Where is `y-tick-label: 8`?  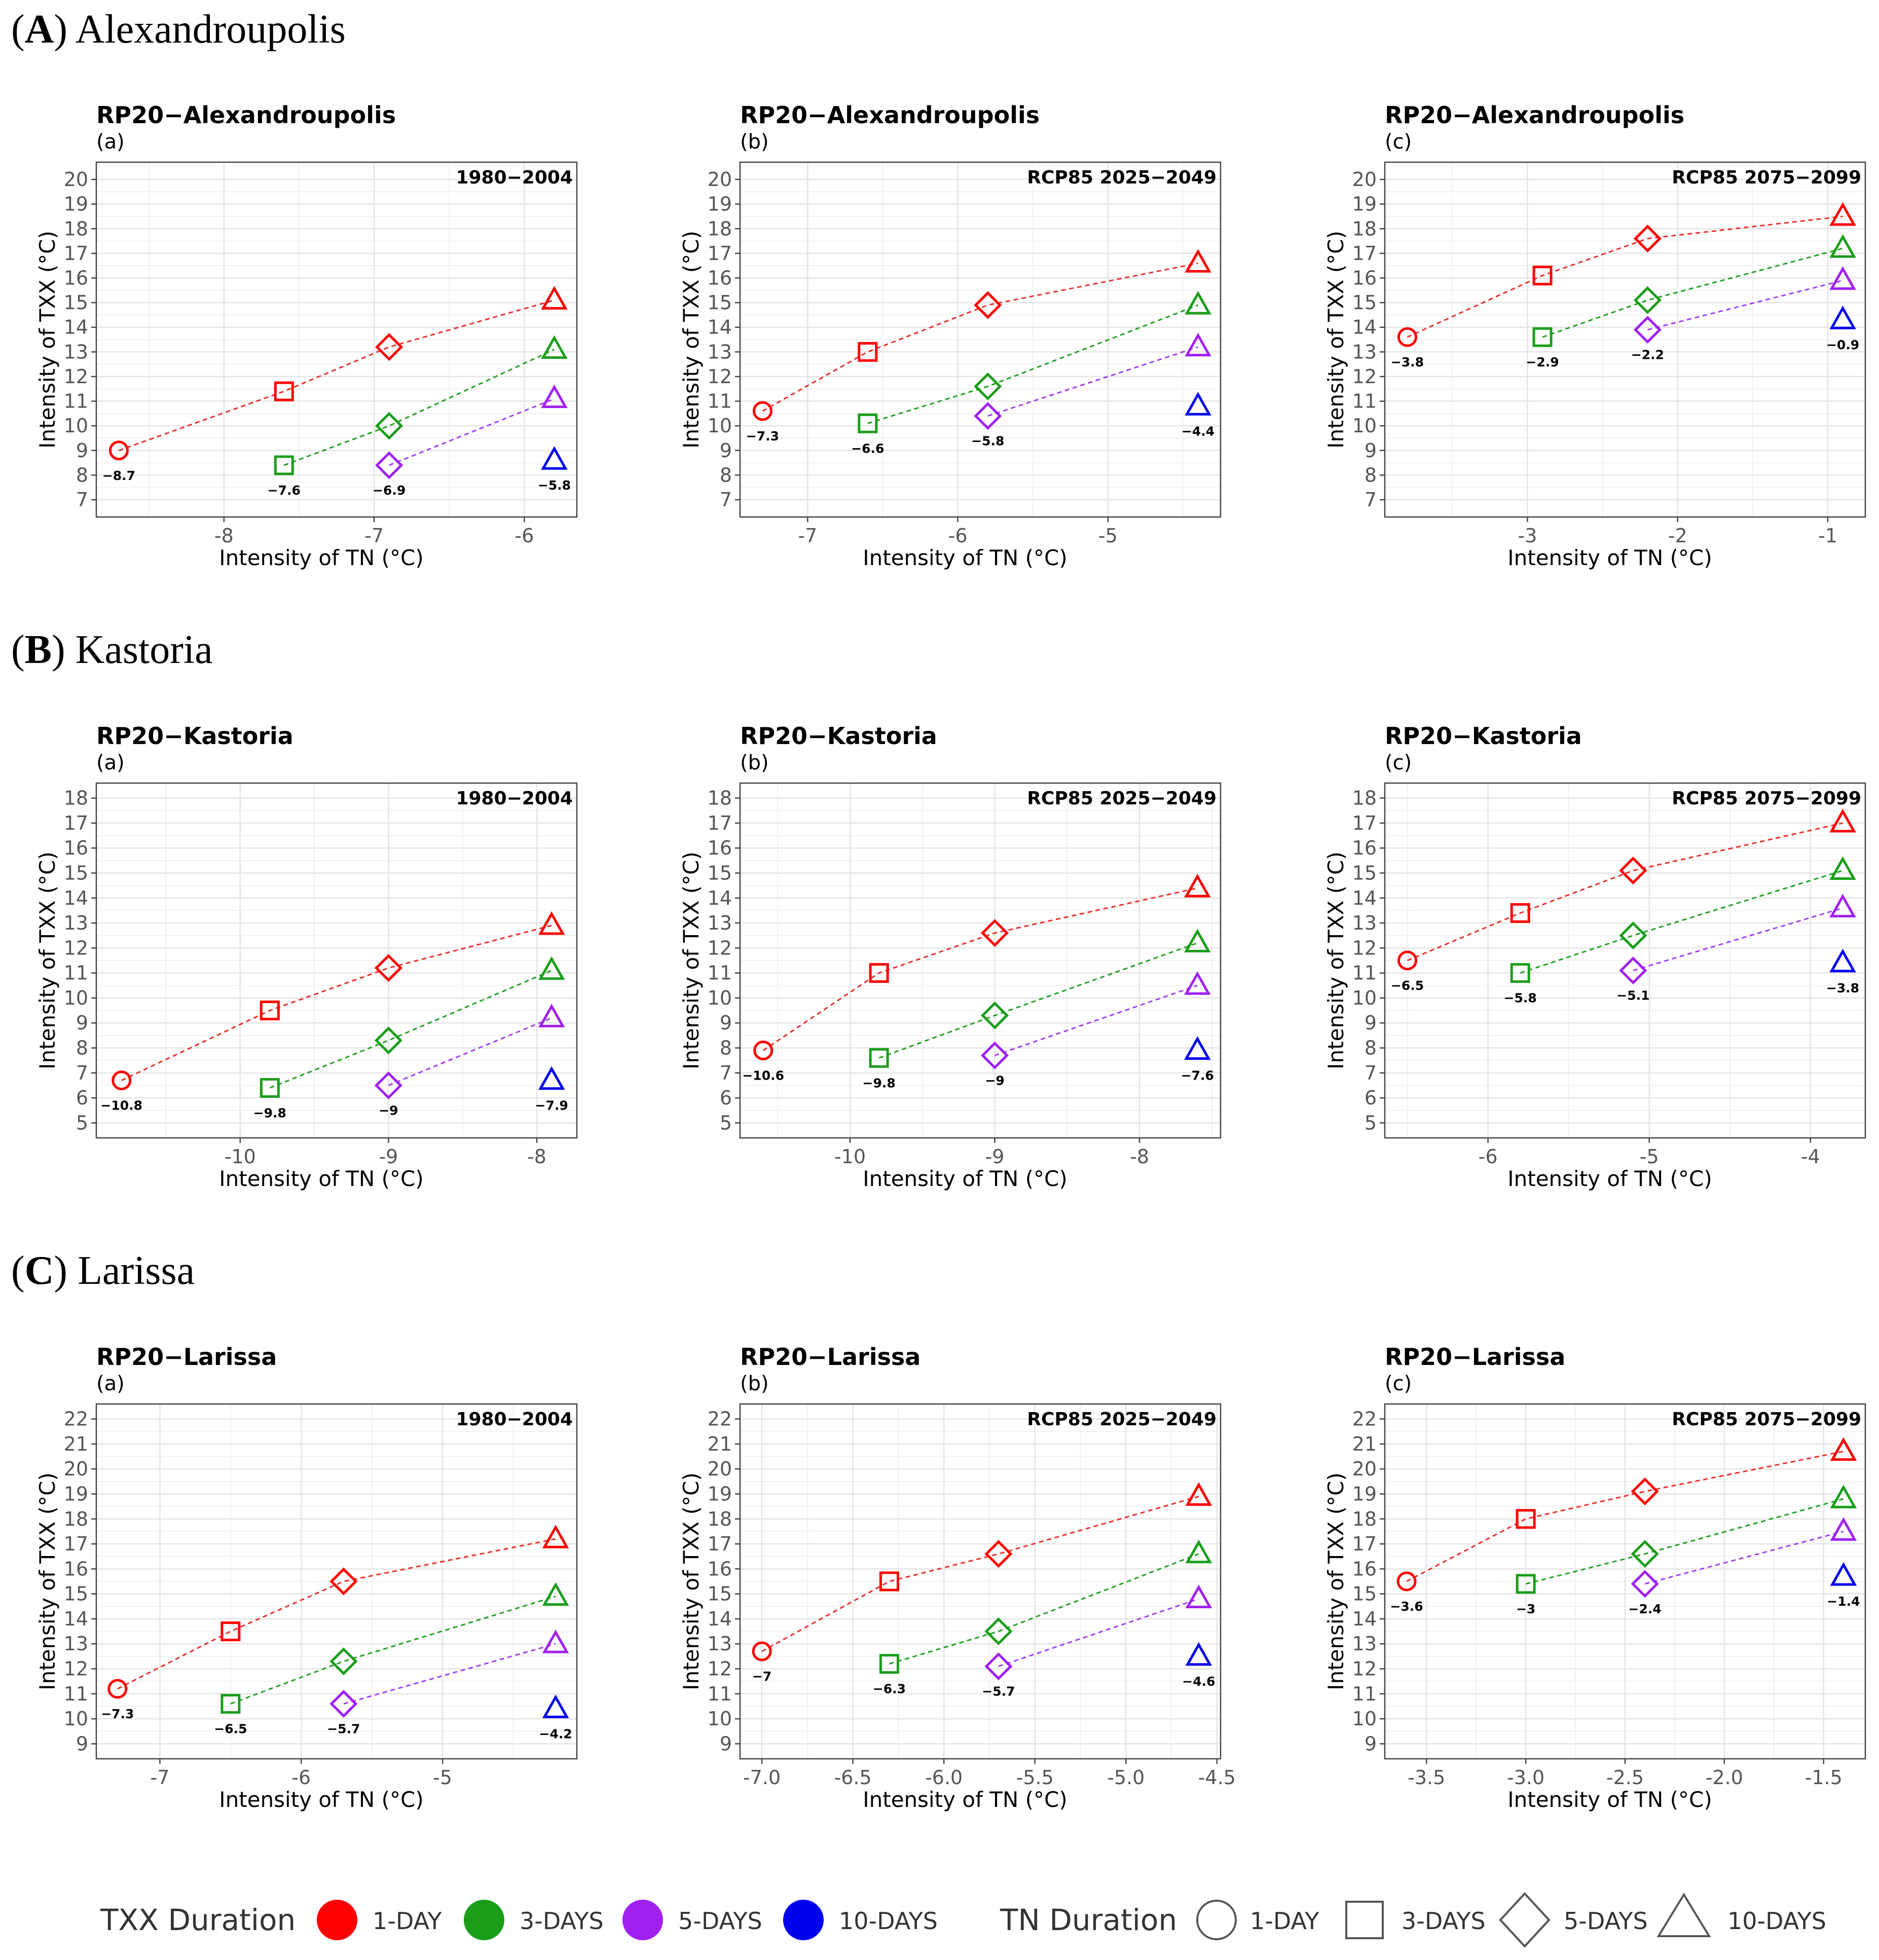 y-tick-label: 8 is located at coordinates (726, 1048).